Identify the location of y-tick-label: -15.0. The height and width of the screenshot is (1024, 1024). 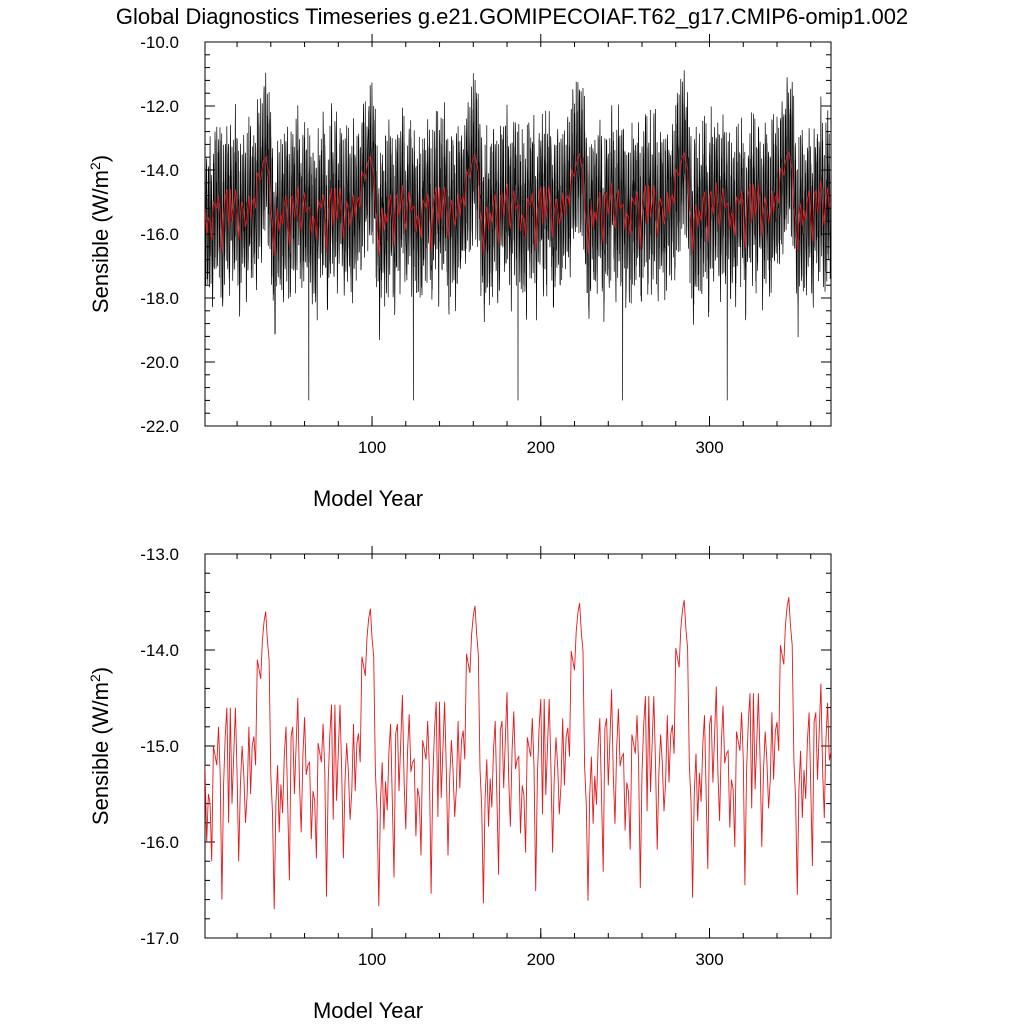
(159, 746).